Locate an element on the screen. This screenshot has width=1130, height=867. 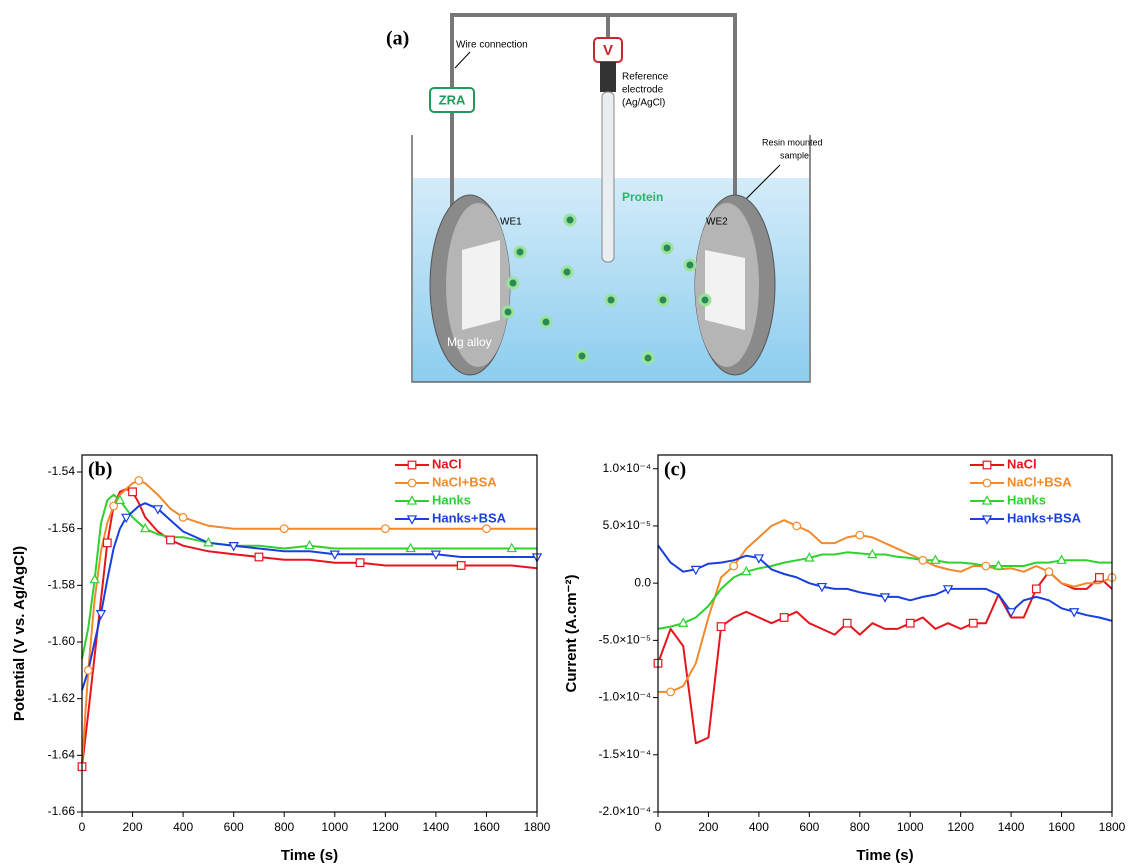
zra: ZRA is located at coordinates (452, 99).